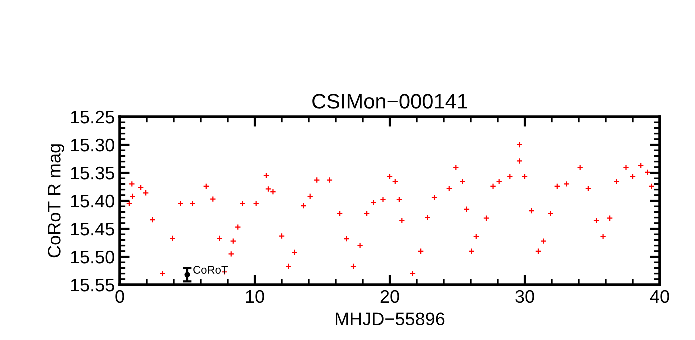 The image size is (695, 340). Describe the element at coordinates (92, 285) in the screenshot. I see `y-tick-label: 15.55` at that location.